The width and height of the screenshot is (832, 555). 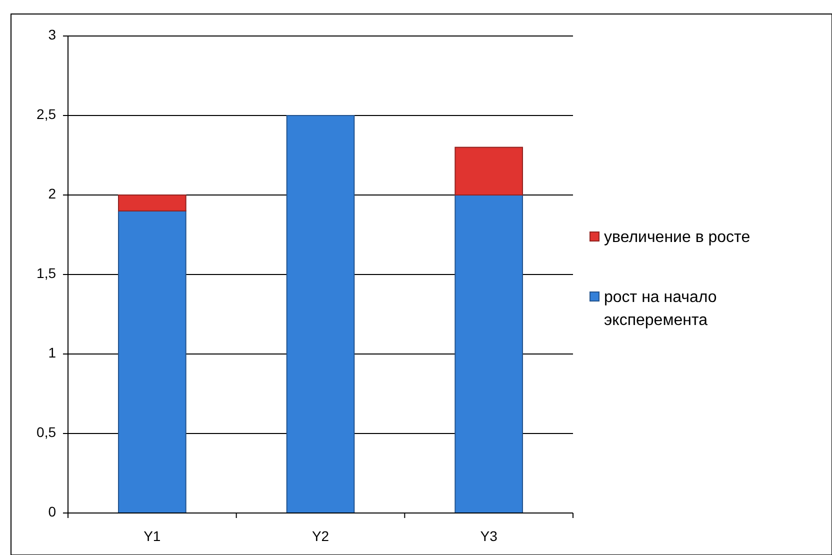 What do you see at coordinates (52, 34) in the screenshot?
I see `y-tick-label: 3` at bounding box center [52, 34].